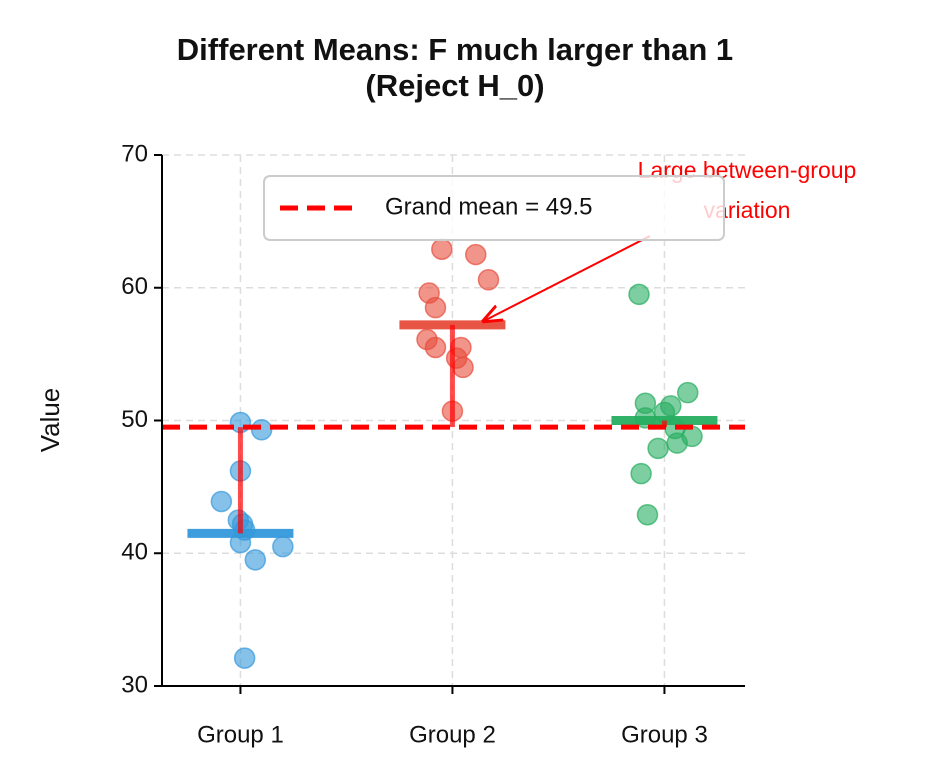 The height and width of the screenshot is (784, 945). Describe the element at coordinates (452, 734) in the screenshot. I see `x-tick-label: Group 2` at that location.